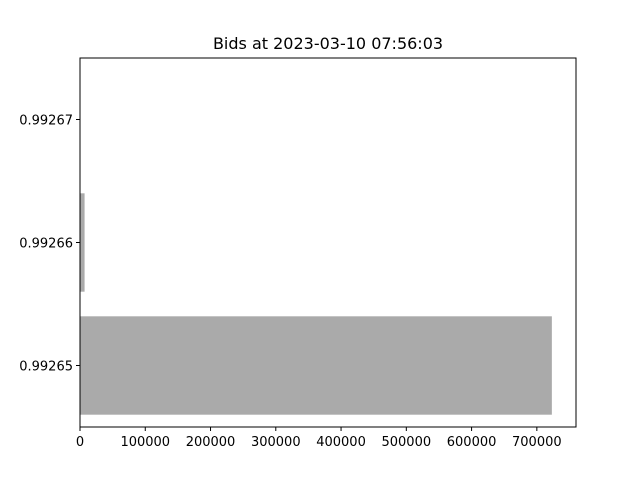  I want to click on x-tick-label: 300000, so click(276, 442).